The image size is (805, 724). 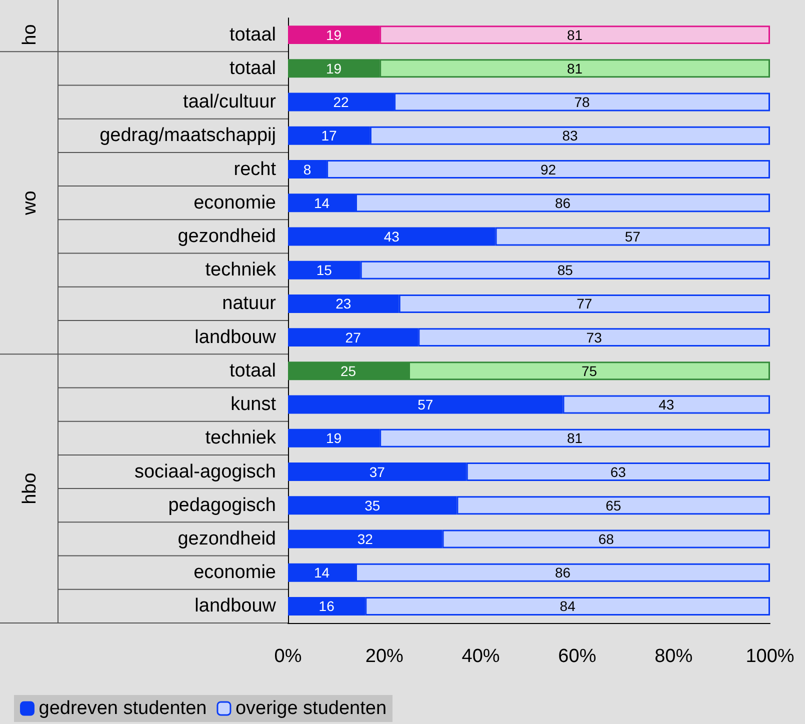 I want to click on data-label: 27, so click(x=353, y=337).